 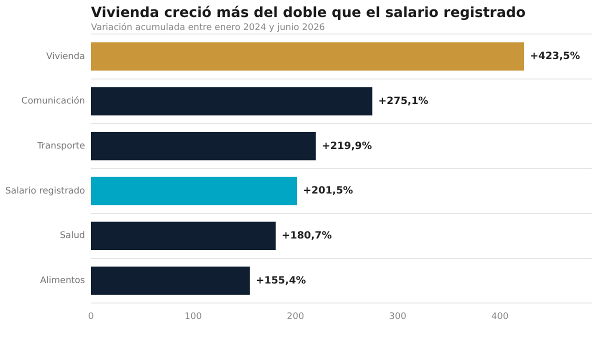 What do you see at coordinates (308, 13) in the screenshot?
I see `chart-title: Vivienda creció más del doble que el salario registrado` at bounding box center [308, 13].